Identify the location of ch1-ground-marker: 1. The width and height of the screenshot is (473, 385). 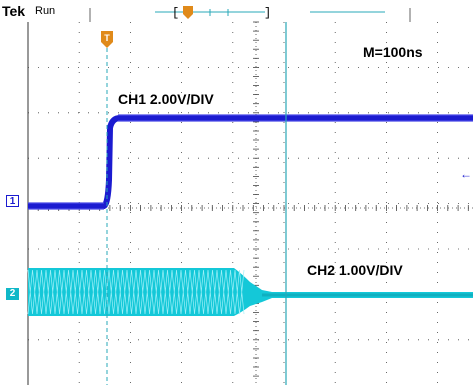
(12, 201).